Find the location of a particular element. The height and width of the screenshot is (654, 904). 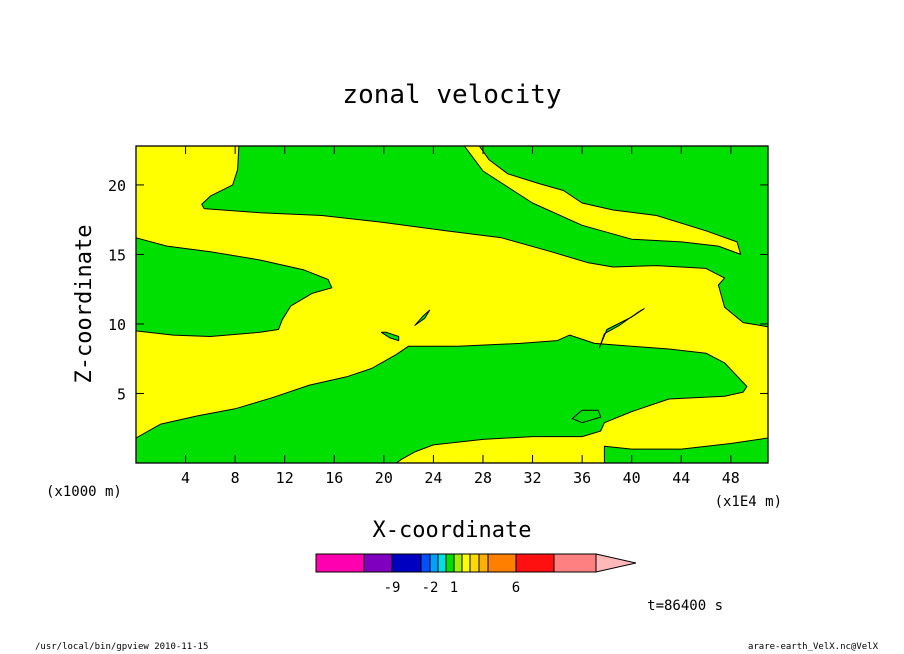

colorbar-label: -9 is located at coordinates (392, 588).